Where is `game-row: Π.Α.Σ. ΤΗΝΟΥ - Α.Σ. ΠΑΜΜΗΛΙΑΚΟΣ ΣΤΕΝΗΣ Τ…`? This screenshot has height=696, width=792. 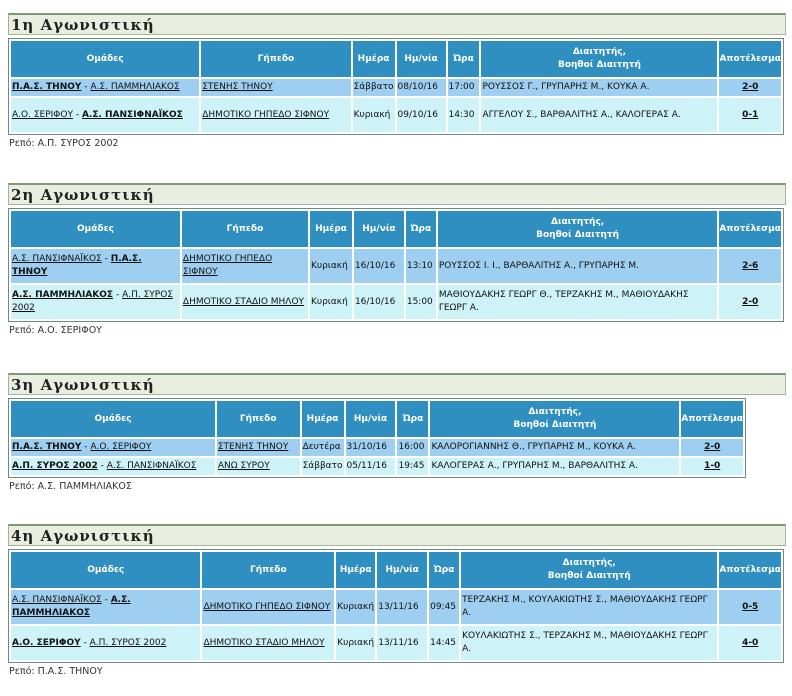
game-row: Π.Α.Σ. ΤΗΝΟΥ - Α.Σ. ΠΑΜΜΗΛΙΑΚΟΣ ΣΤΕΝΗΣ Τ… is located at coordinates (396, 87).